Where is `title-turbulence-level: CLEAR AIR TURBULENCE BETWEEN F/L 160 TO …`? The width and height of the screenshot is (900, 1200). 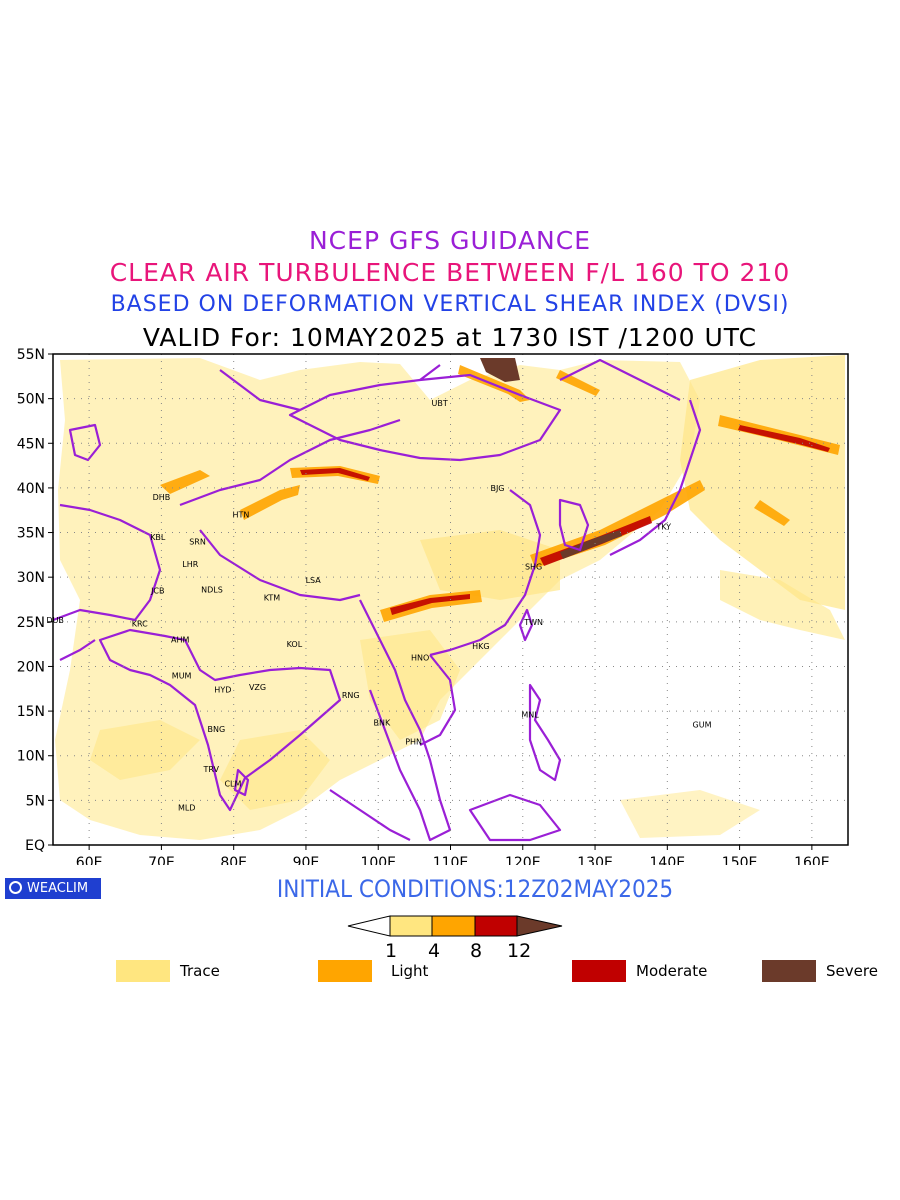 title-turbulence-level: CLEAR AIR TURBULENCE BETWEEN F/L 160 TO … is located at coordinates (450, 272).